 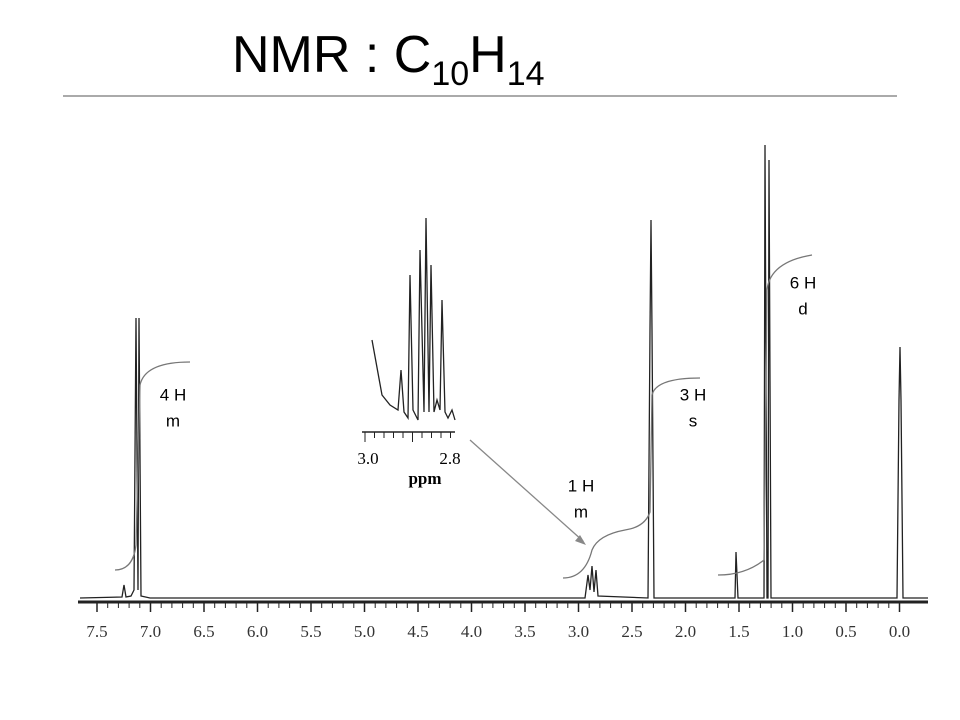 I want to click on annotation-multiplicity: d, so click(x=802, y=308).